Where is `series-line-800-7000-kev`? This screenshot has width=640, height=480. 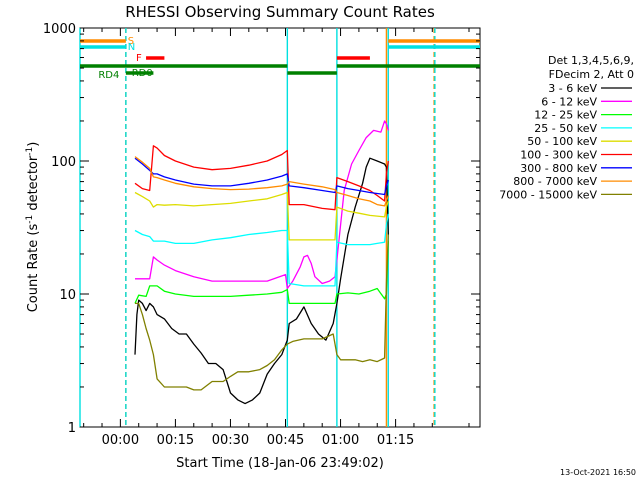 series-line-800-7000-kev is located at coordinates (261, 181).